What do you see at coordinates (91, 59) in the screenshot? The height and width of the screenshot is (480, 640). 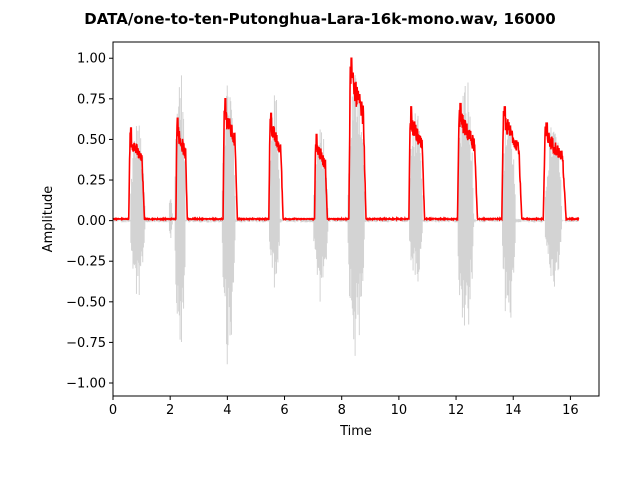 I see `y-tick-label: 1.00` at bounding box center [91, 59].